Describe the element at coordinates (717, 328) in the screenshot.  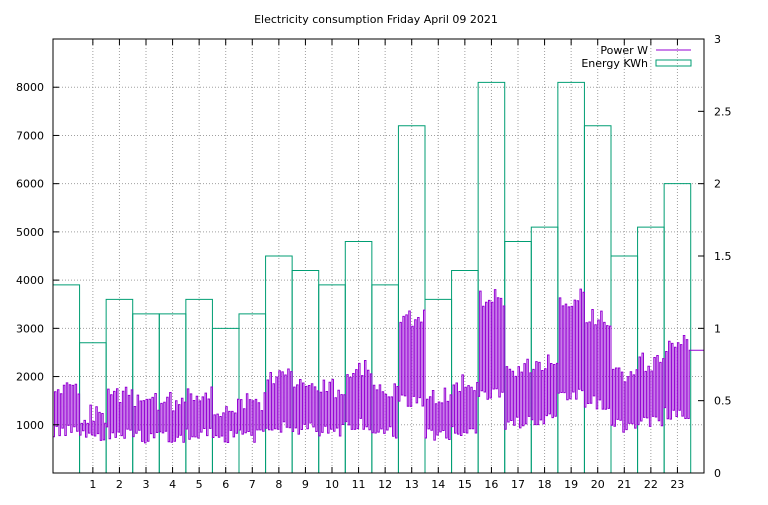
I see `y-right-tick-label: 1` at that location.